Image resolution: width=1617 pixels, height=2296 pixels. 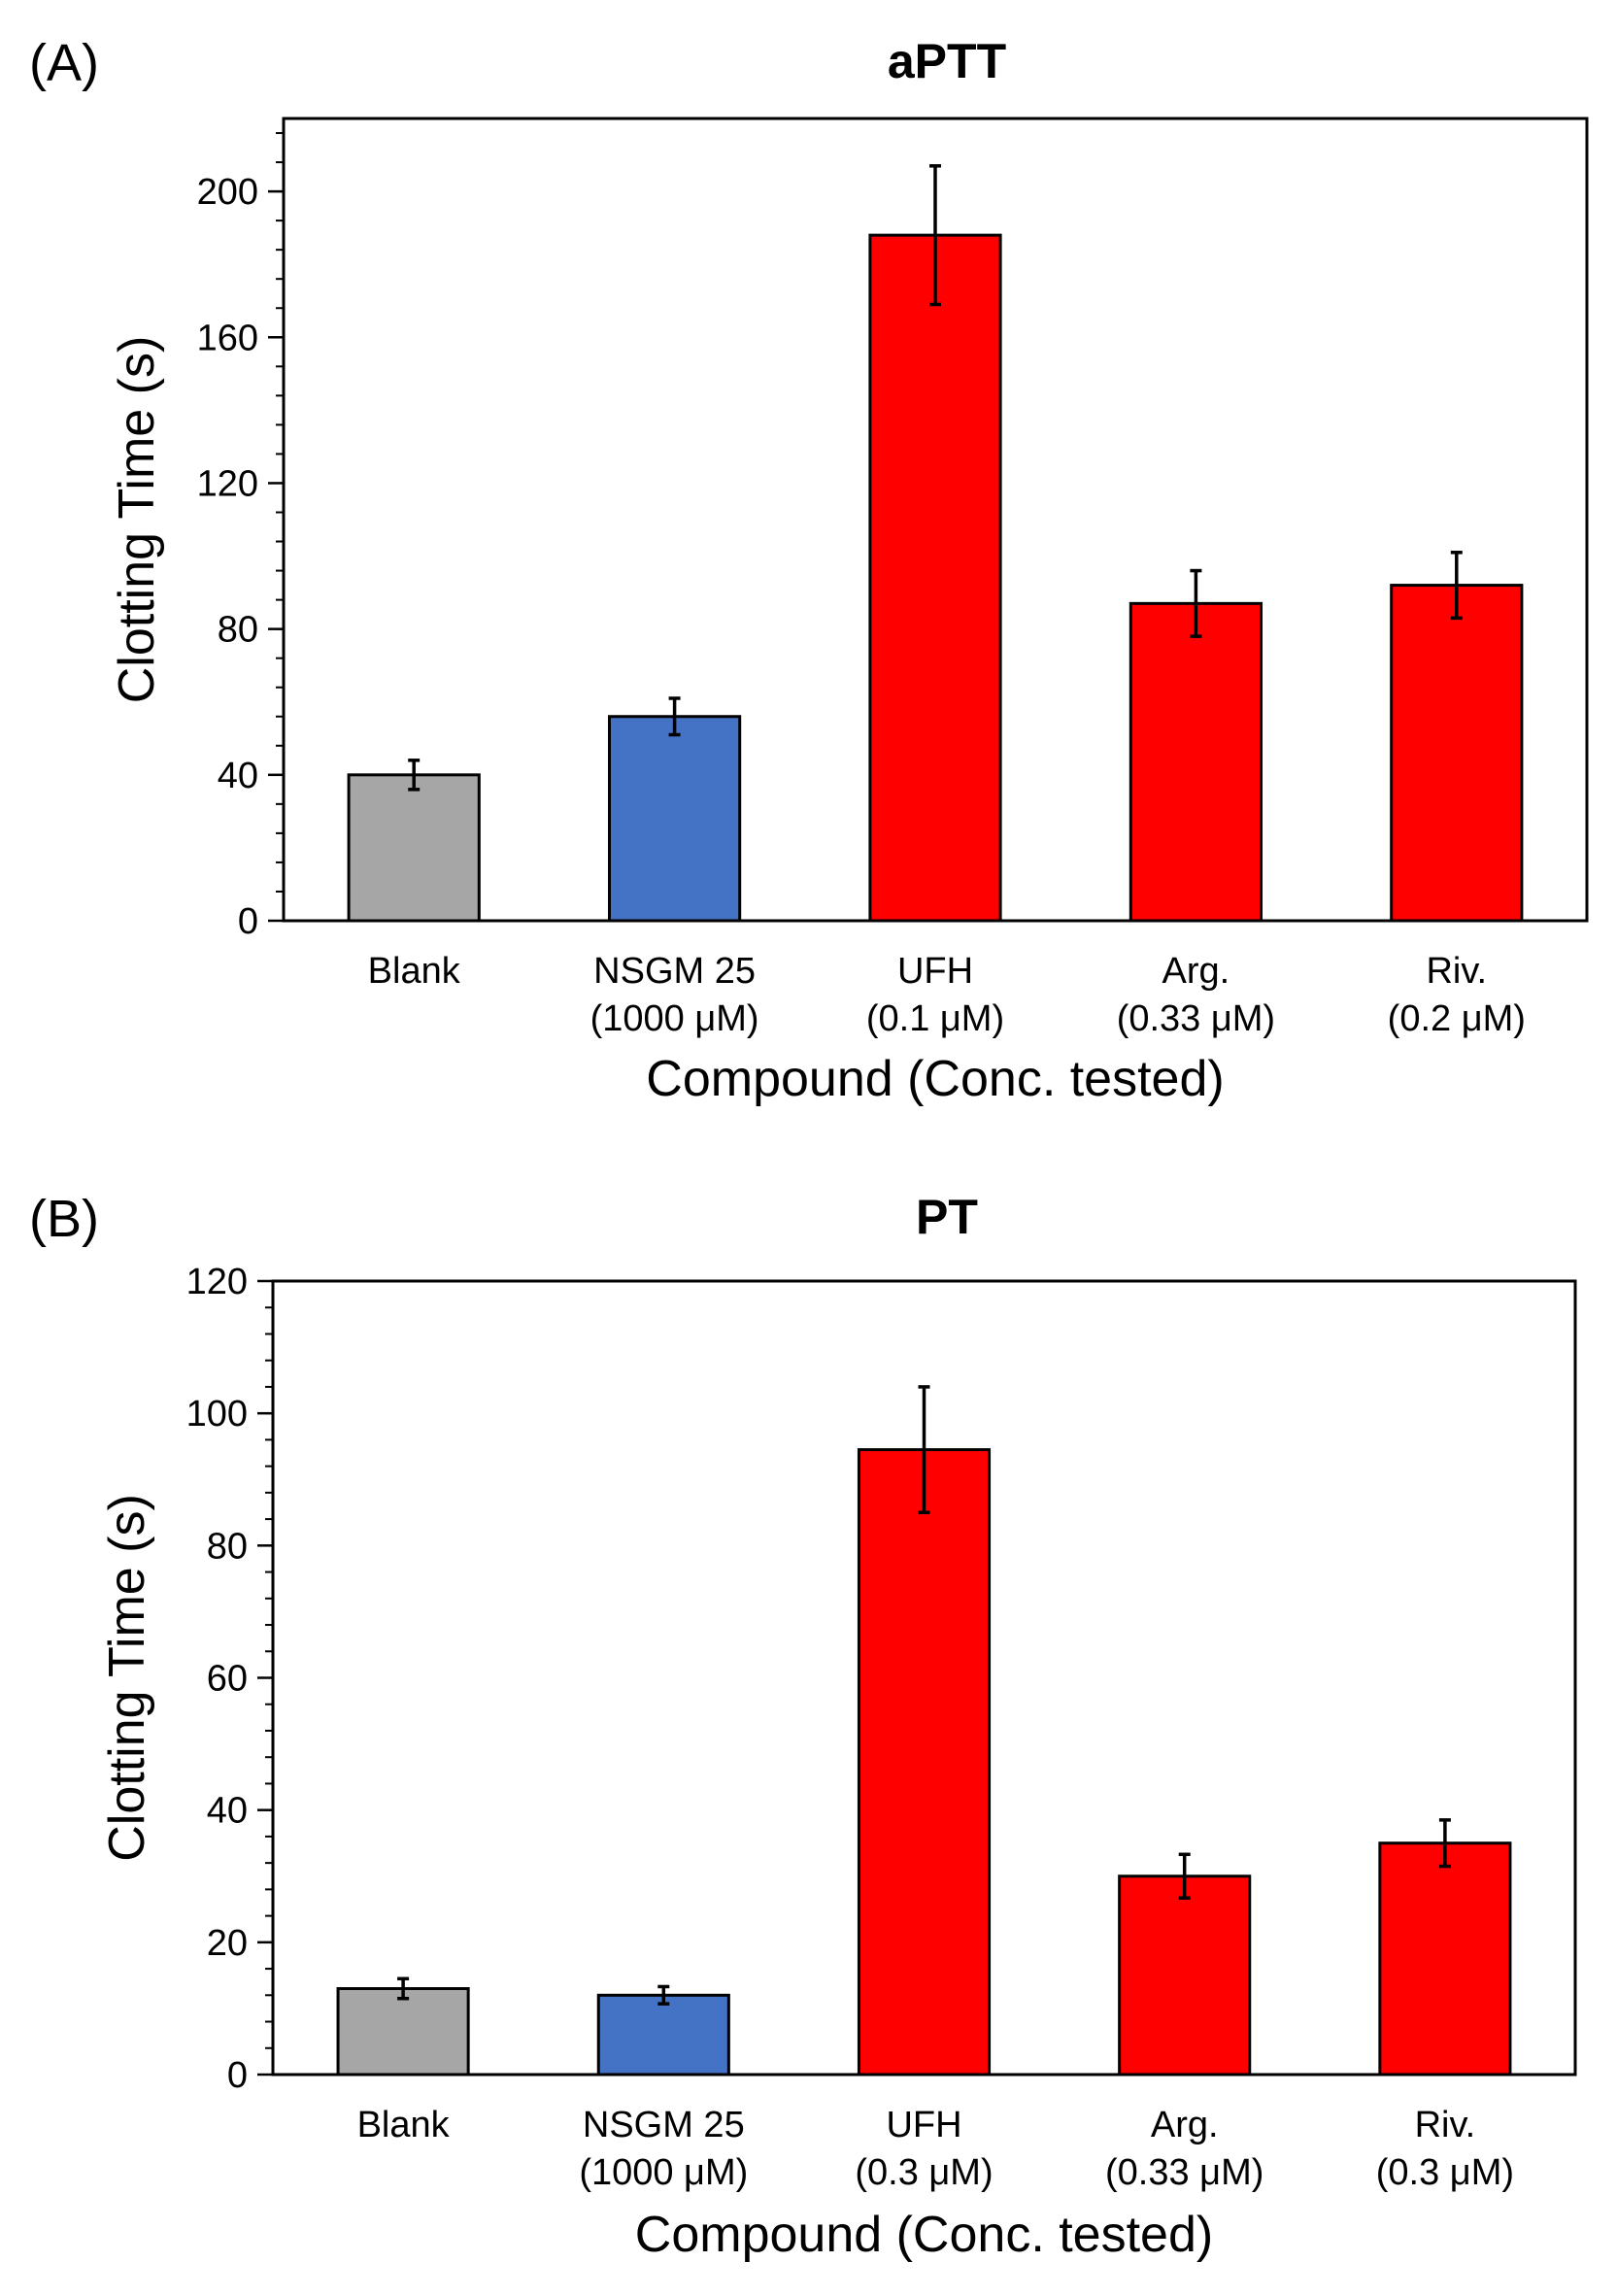 I want to click on panel-label-a: (A), so click(x=64, y=63).